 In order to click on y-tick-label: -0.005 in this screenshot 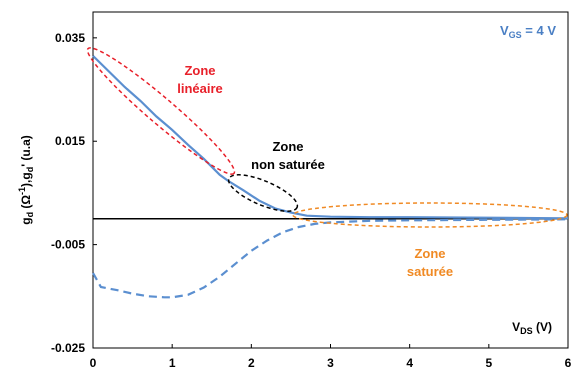, I will do `click(68, 245)`.